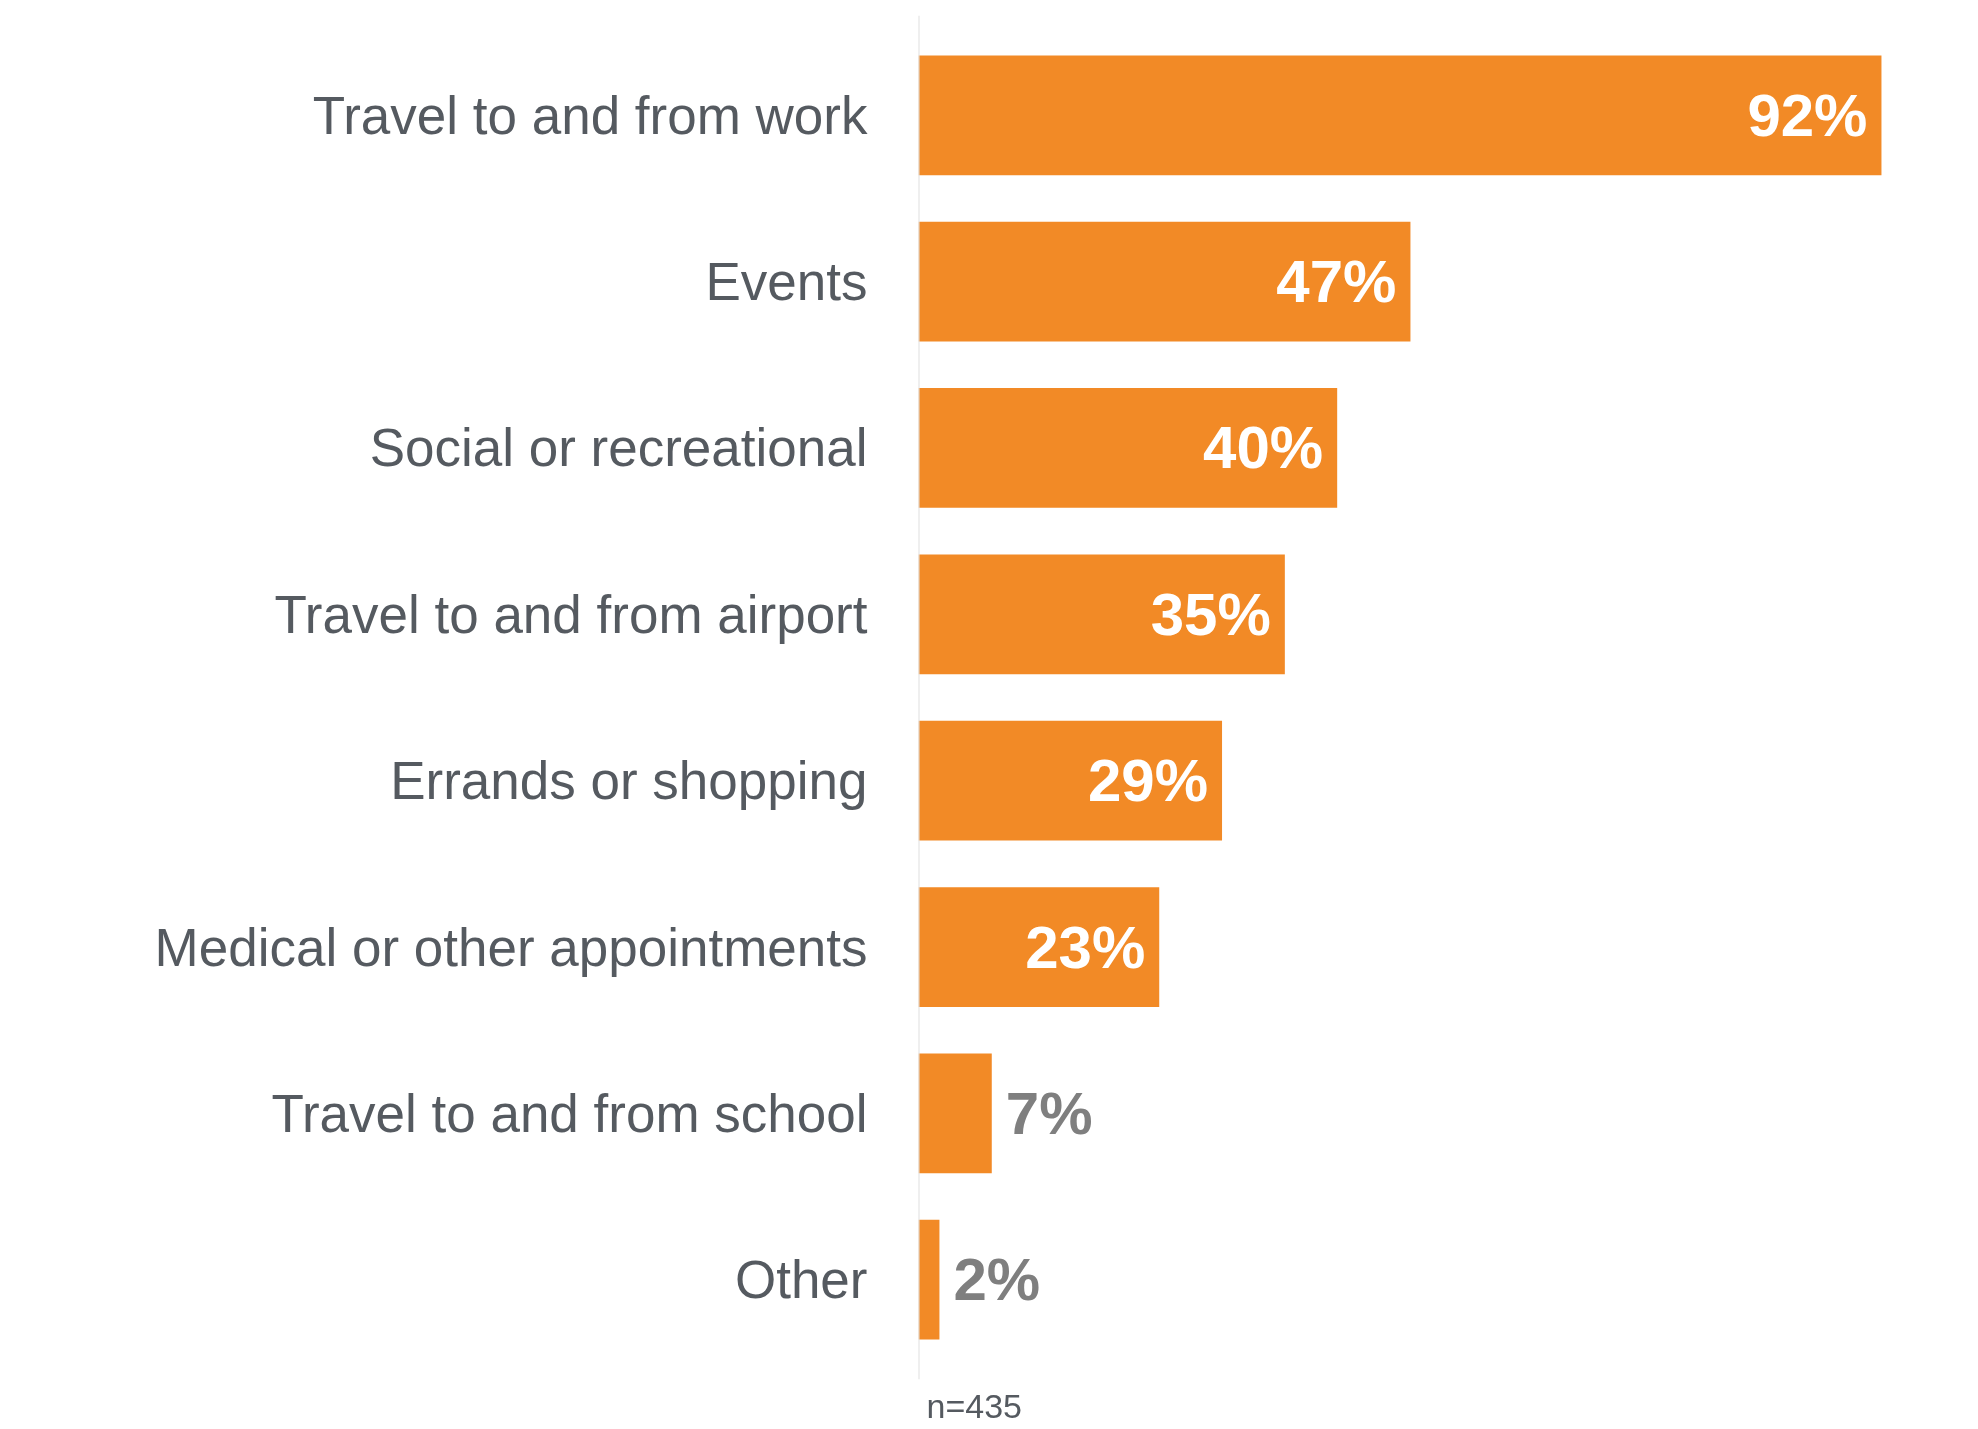 The height and width of the screenshot is (1429, 1978). I want to click on text: n=435, so click(974, 1405).